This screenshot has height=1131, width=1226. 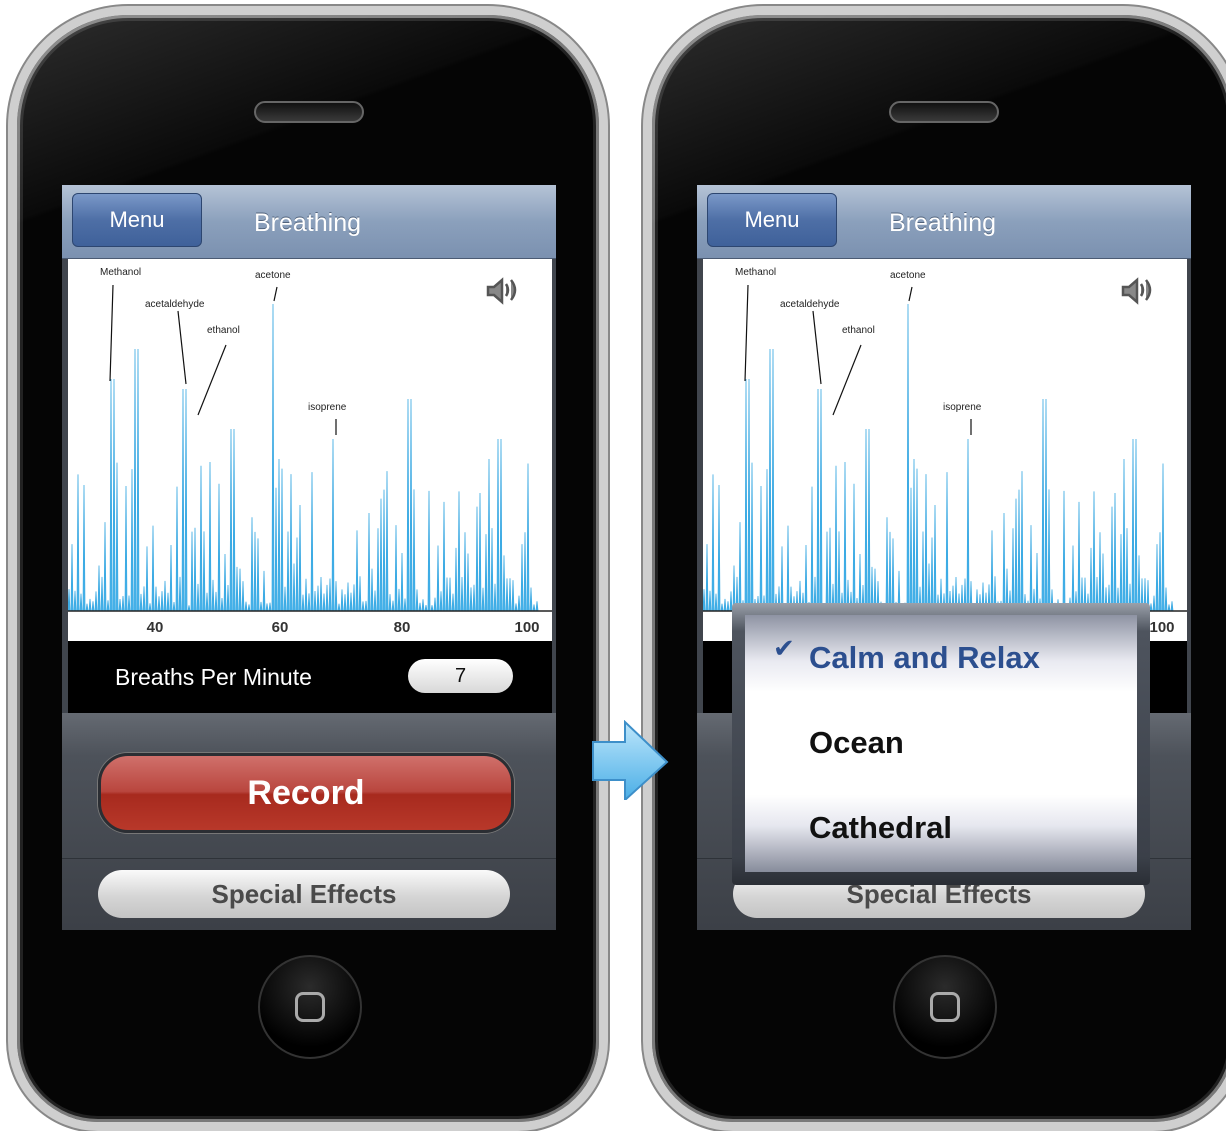 What do you see at coordinates (856, 742) in the screenshot?
I see `picker-option: Ocean` at bounding box center [856, 742].